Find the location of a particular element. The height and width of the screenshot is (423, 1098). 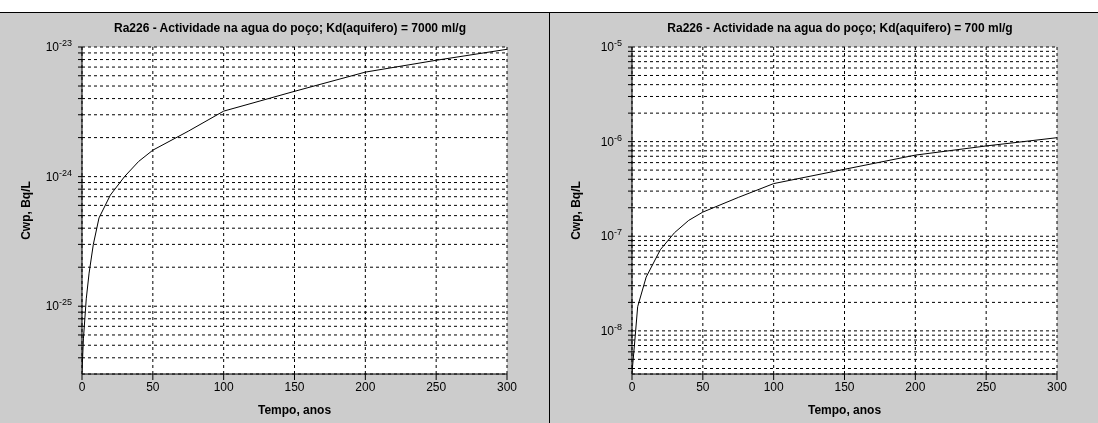

y-tick-label: 10$^{-6}$ is located at coordinates (611, 140).